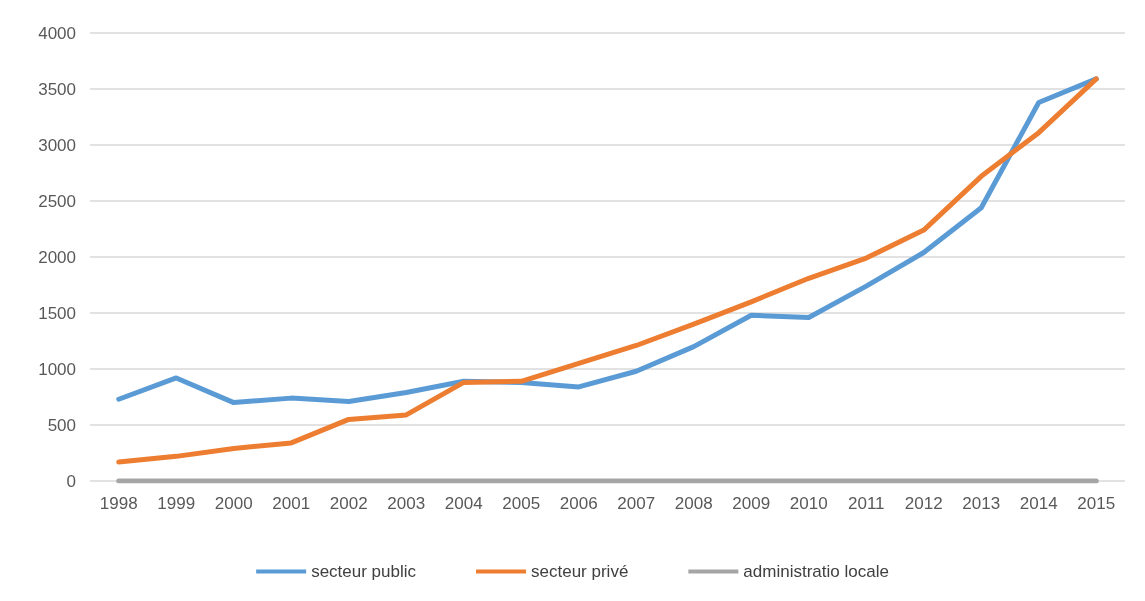  I want to click on x-tick-label: 2011, so click(866, 503).